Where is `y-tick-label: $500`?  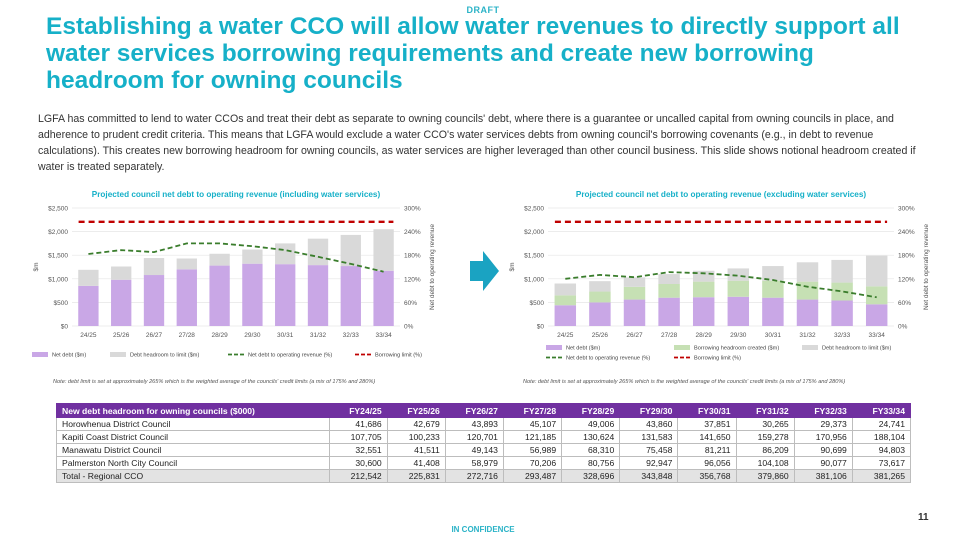
y-tick-label: $500 is located at coordinates (537, 303).